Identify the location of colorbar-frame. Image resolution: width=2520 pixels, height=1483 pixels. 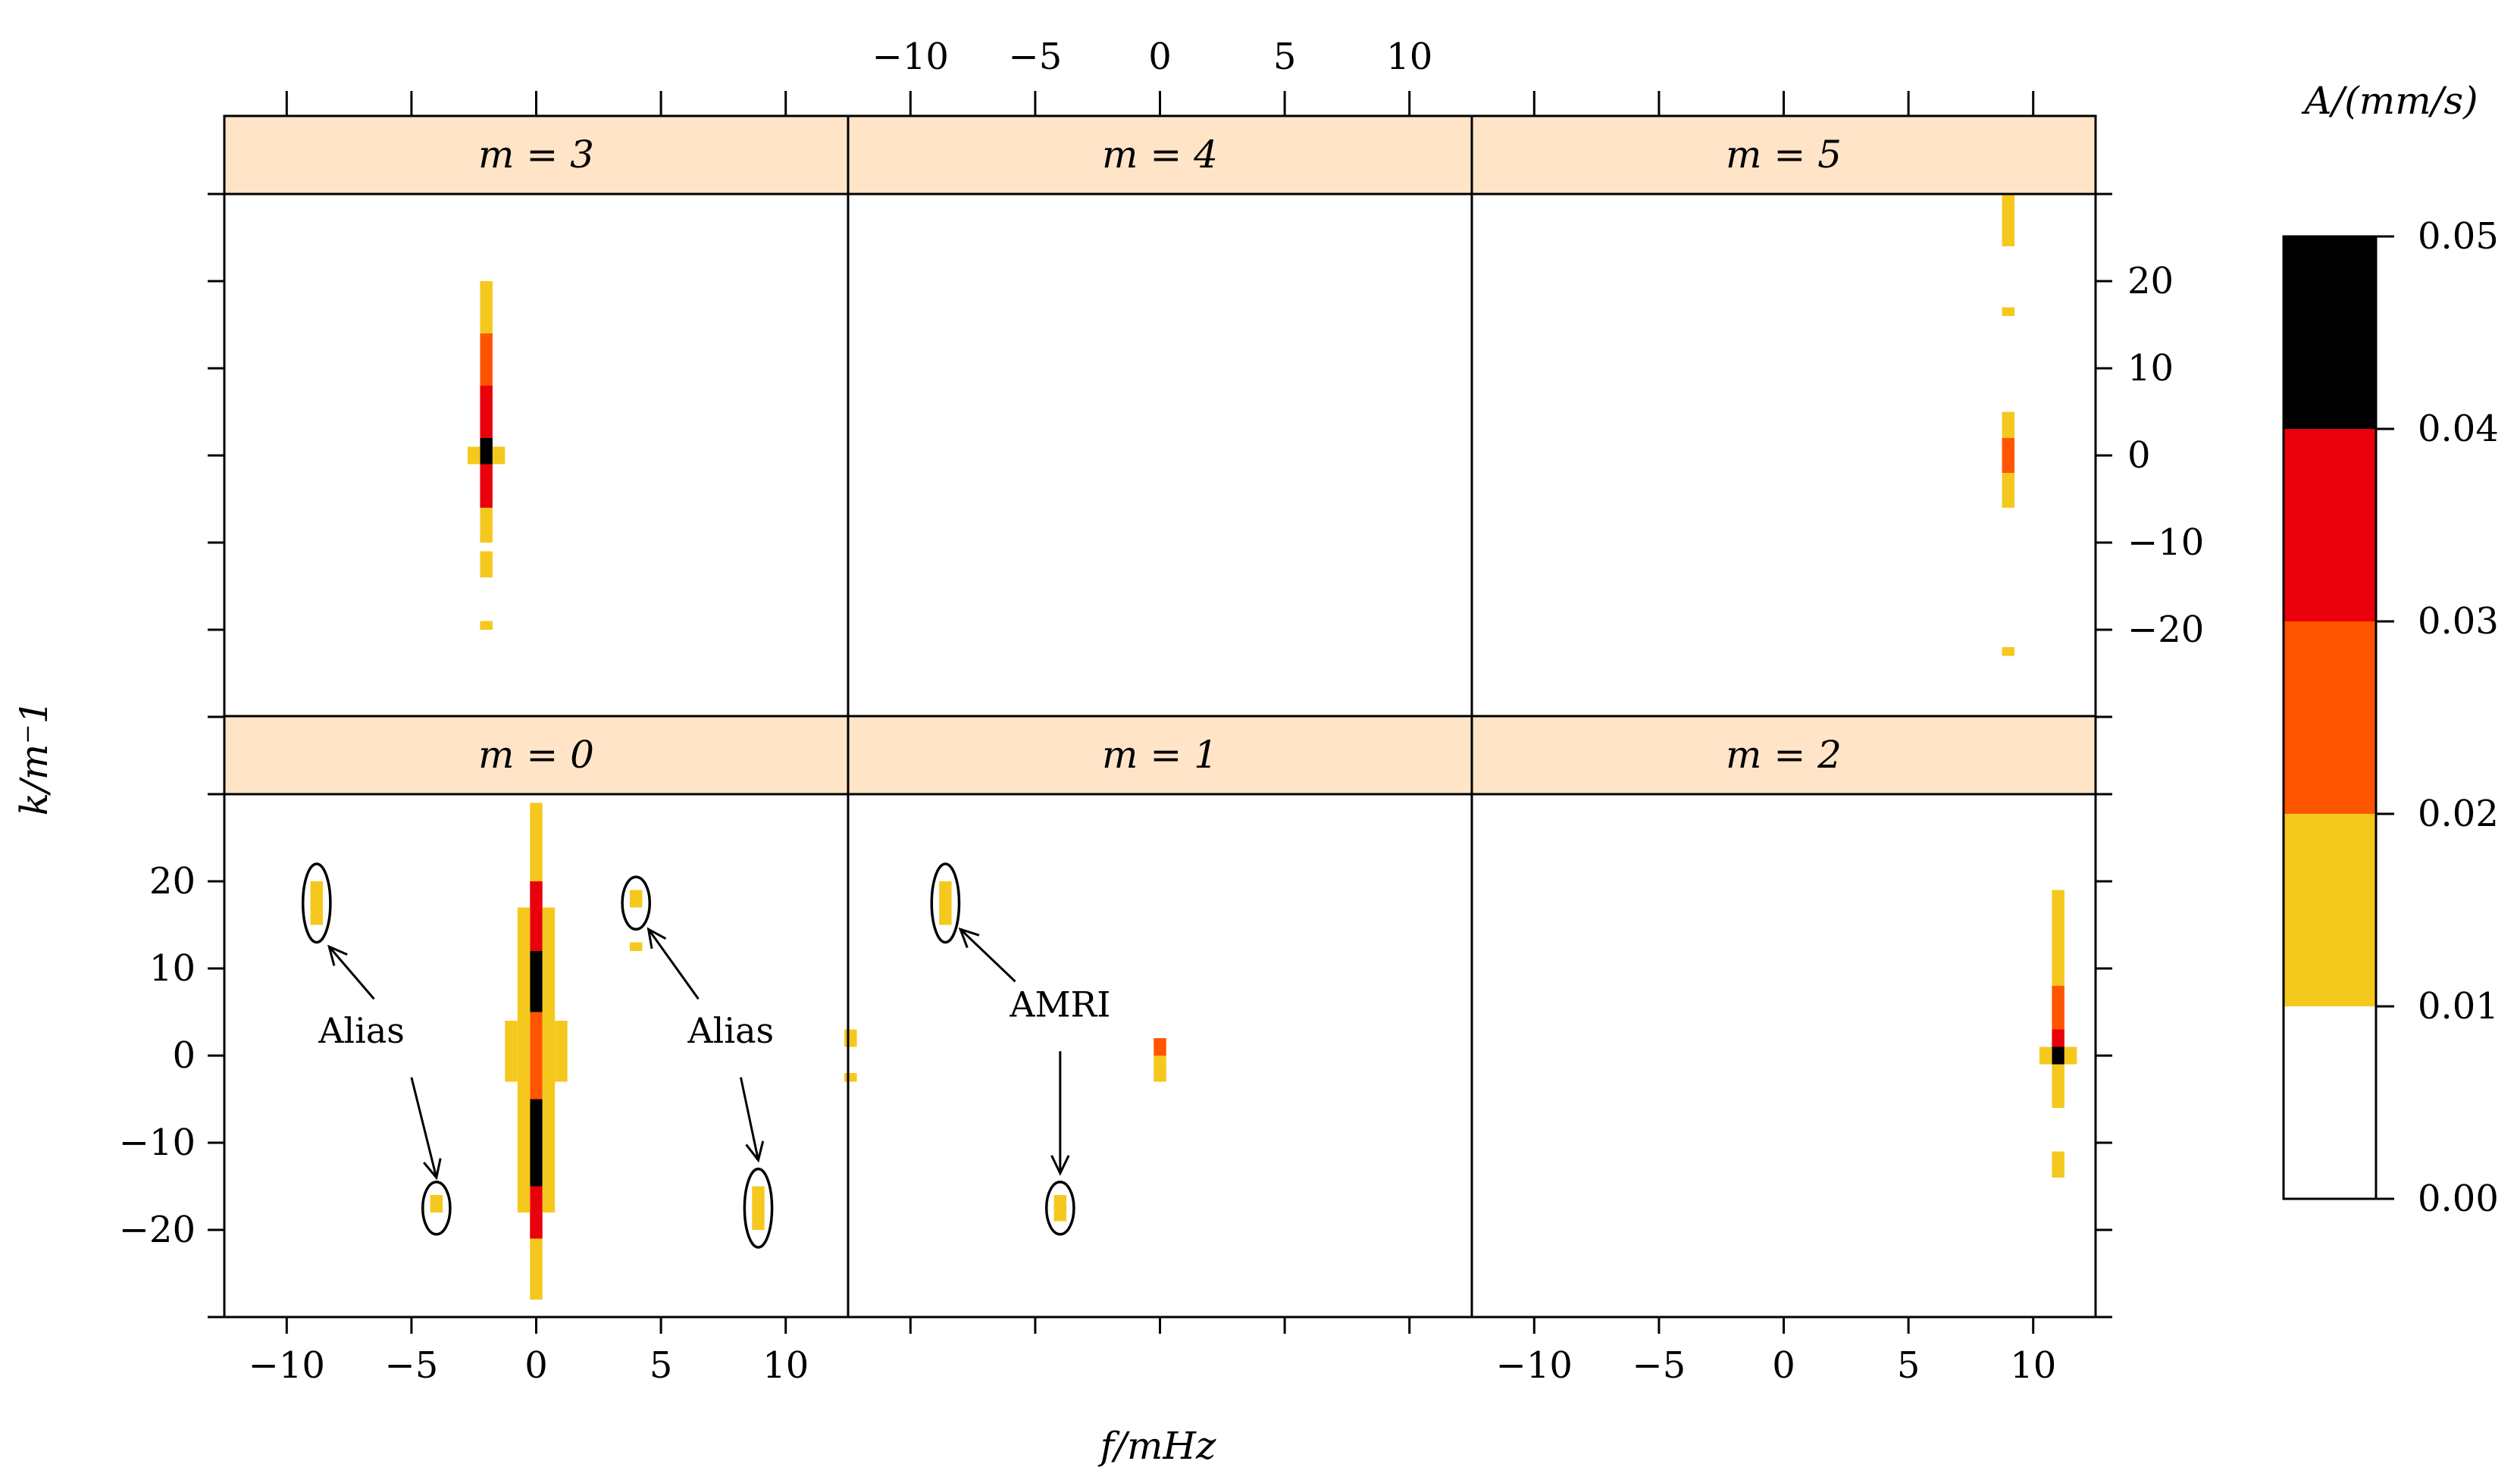
(2330, 717).